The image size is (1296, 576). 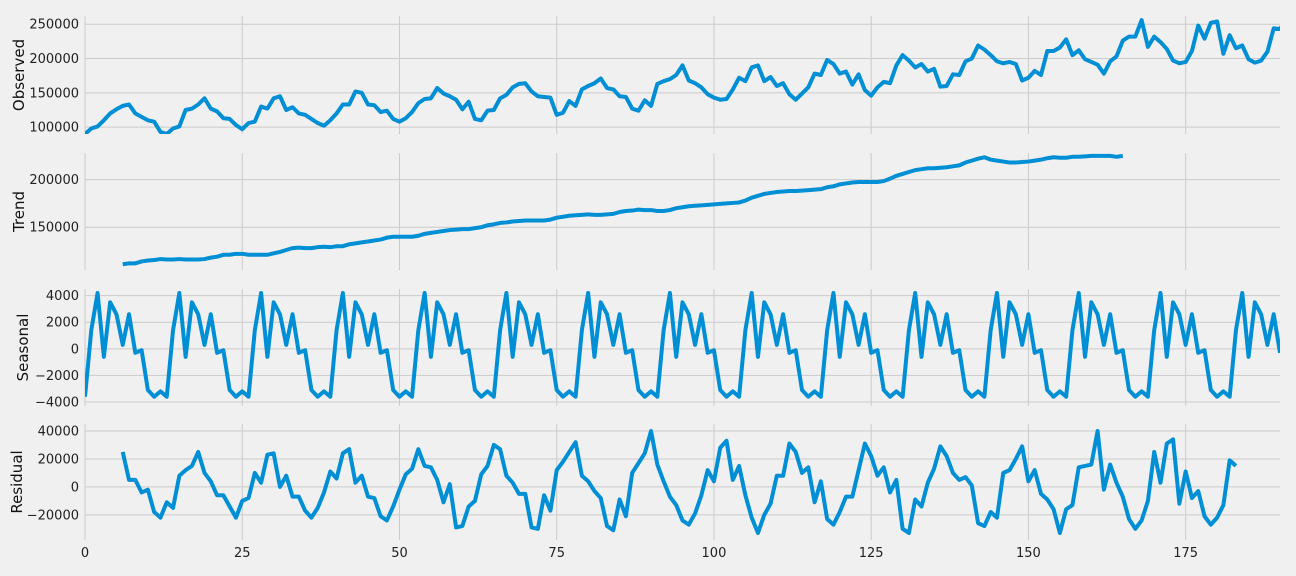 What do you see at coordinates (19, 75) in the screenshot?
I see `y-axis-label: Observed` at bounding box center [19, 75].